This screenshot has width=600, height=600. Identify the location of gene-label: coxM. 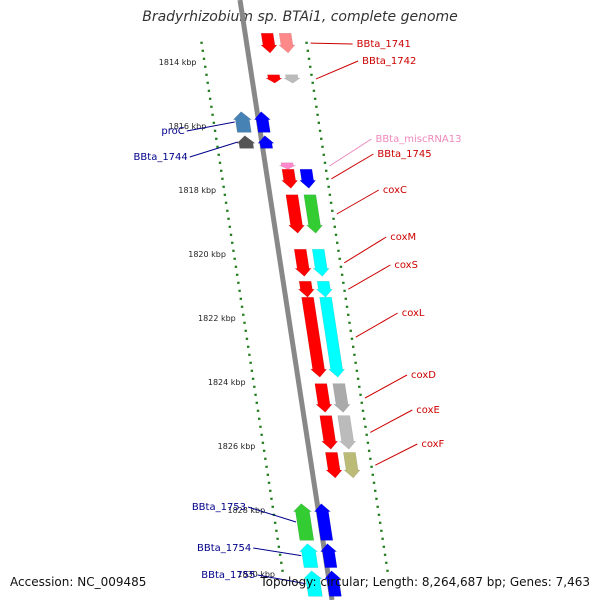
(403, 237).